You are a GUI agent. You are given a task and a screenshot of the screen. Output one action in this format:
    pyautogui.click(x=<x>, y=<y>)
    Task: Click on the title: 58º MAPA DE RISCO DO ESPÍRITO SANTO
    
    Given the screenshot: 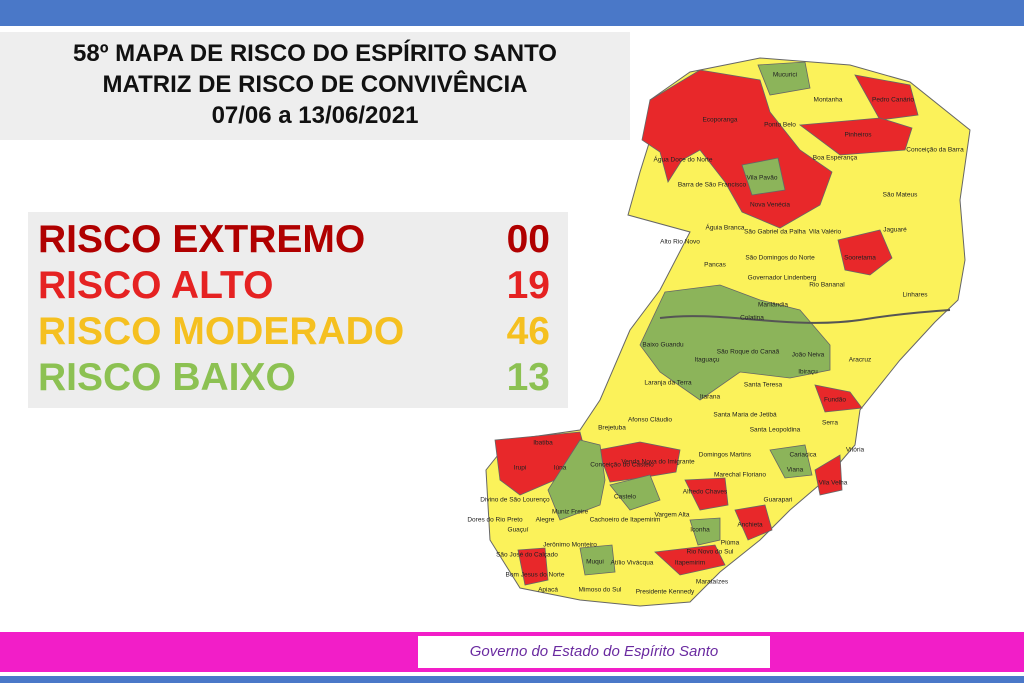 What is the action you would take?
    pyautogui.click(x=315, y=53)
    